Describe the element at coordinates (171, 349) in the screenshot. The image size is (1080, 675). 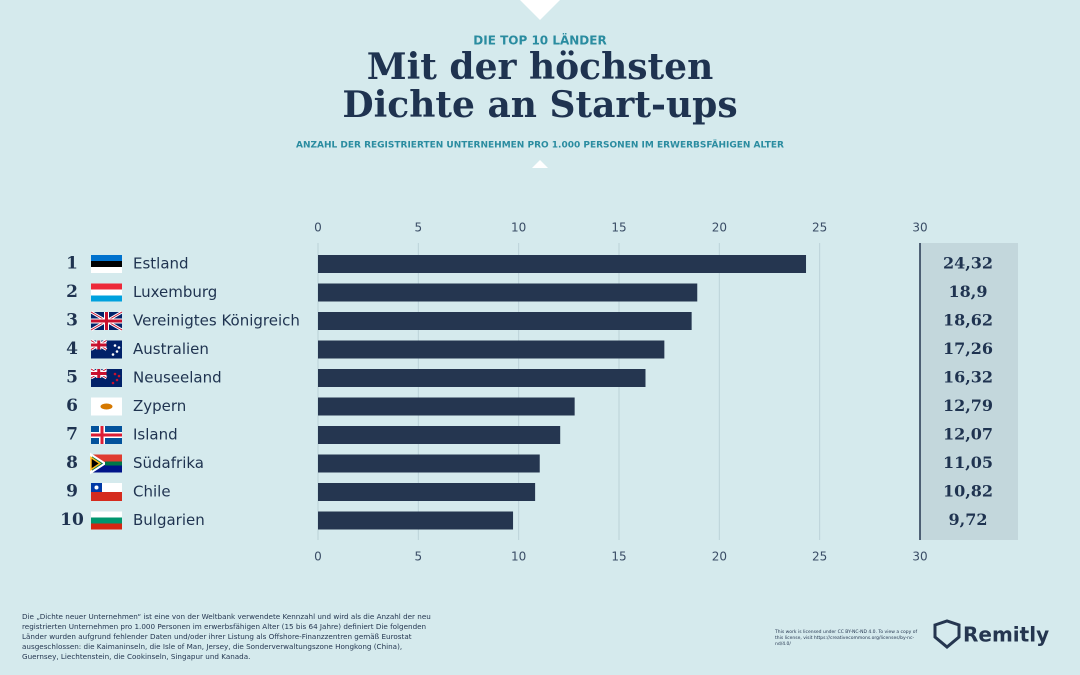
I see `category-label: Australien` at that location.